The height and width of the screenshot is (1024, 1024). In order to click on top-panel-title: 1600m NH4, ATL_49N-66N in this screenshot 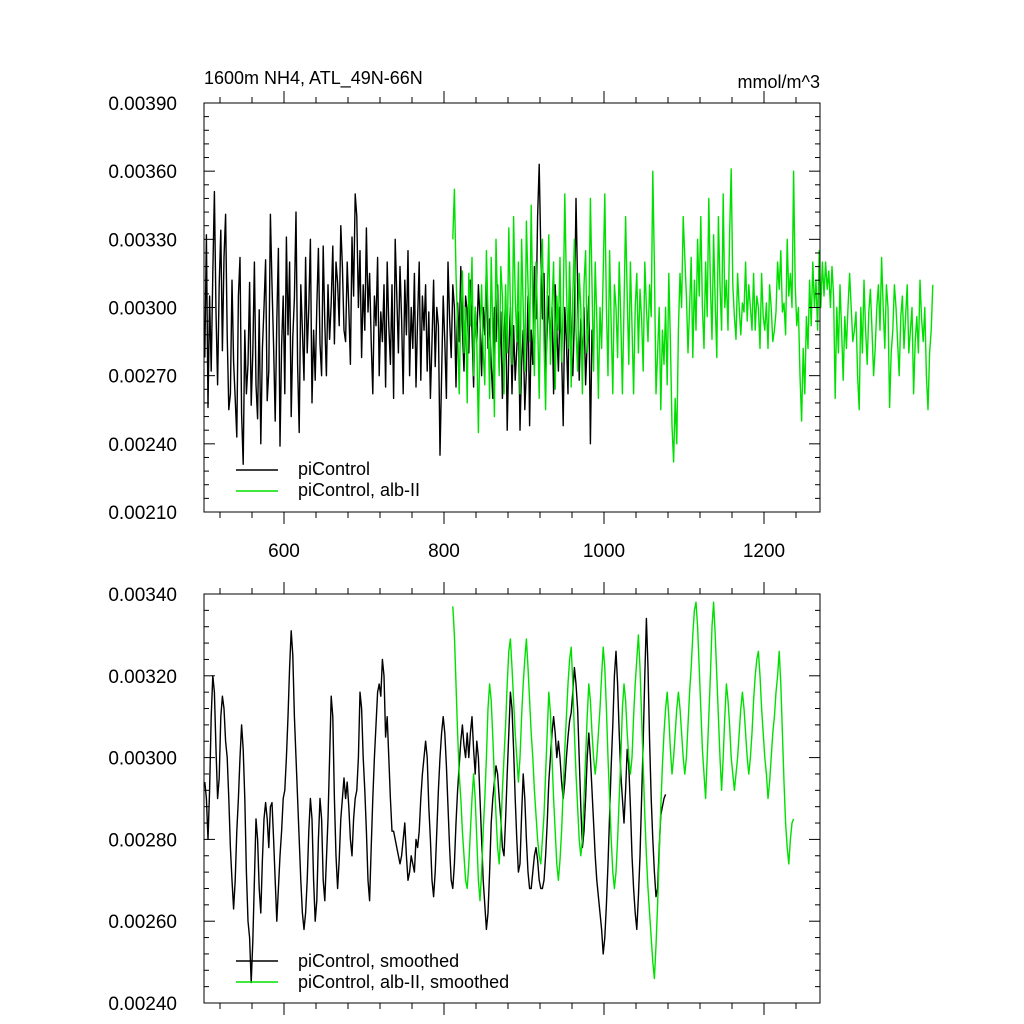, I will do `click(313, 78)`.